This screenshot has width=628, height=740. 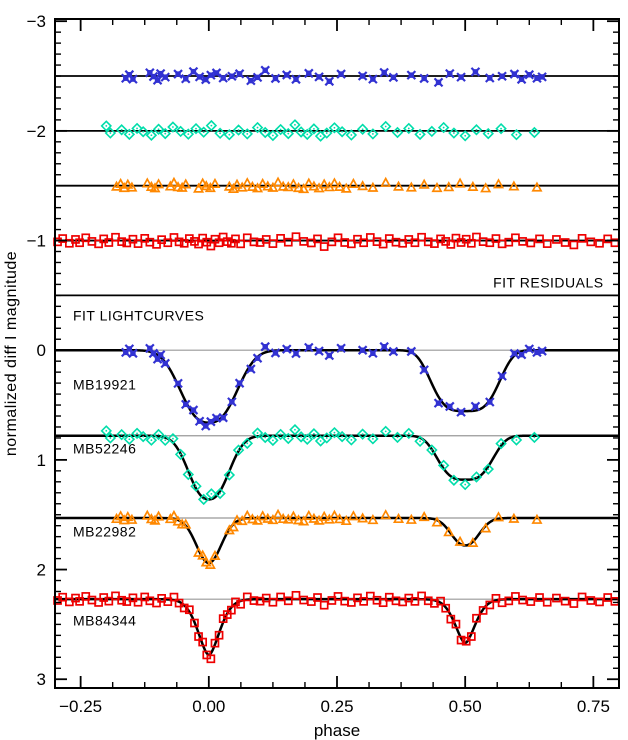 What do you see at coordinates (41, 350) in the screenshot?
I see `y-tick-label: 0` at bounding box center [41, 350].